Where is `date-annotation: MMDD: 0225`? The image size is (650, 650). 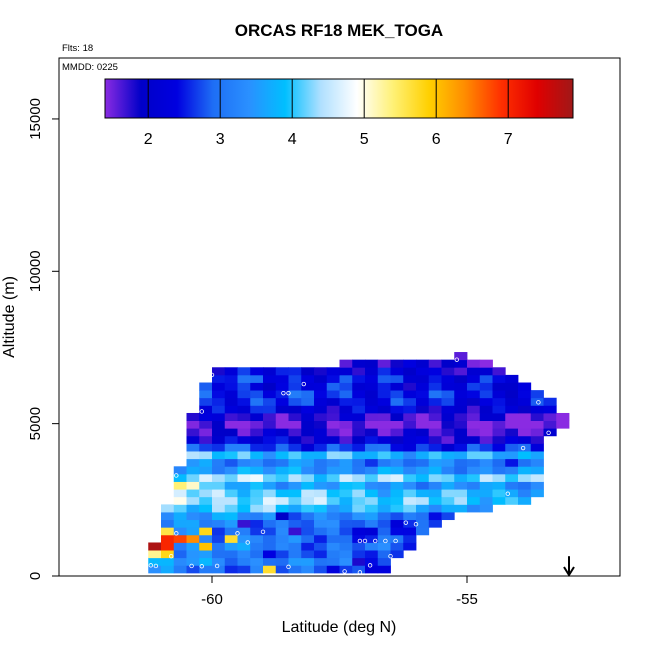 date-annotation: MMDD: 0225 is located at coordinates (90, 67).